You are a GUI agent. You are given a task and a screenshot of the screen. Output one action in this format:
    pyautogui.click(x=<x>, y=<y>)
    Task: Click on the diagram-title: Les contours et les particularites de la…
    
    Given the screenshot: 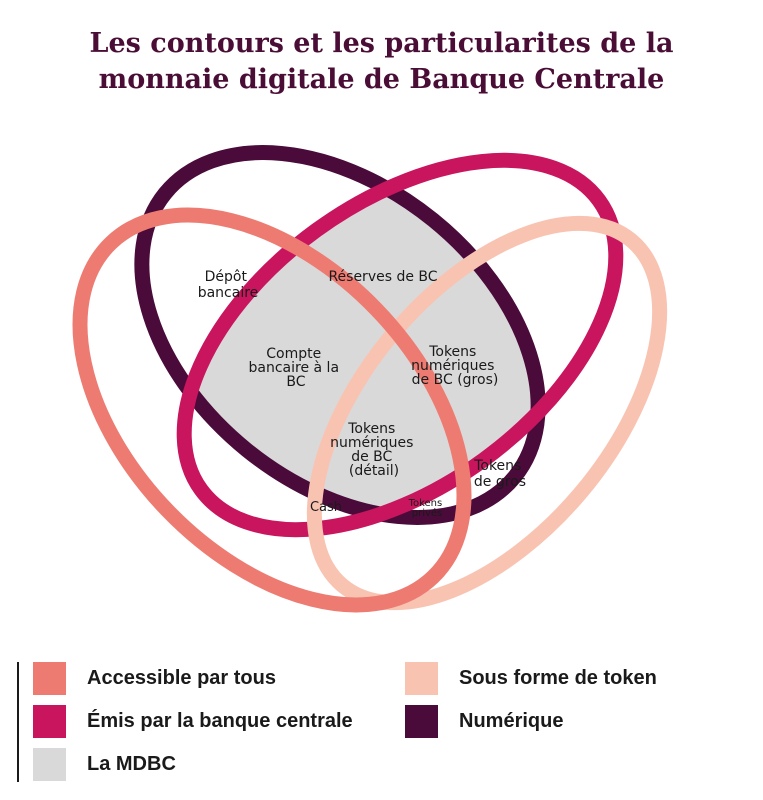 What is the action you would take?
    pyautogui.click(x=381, y=62)
    